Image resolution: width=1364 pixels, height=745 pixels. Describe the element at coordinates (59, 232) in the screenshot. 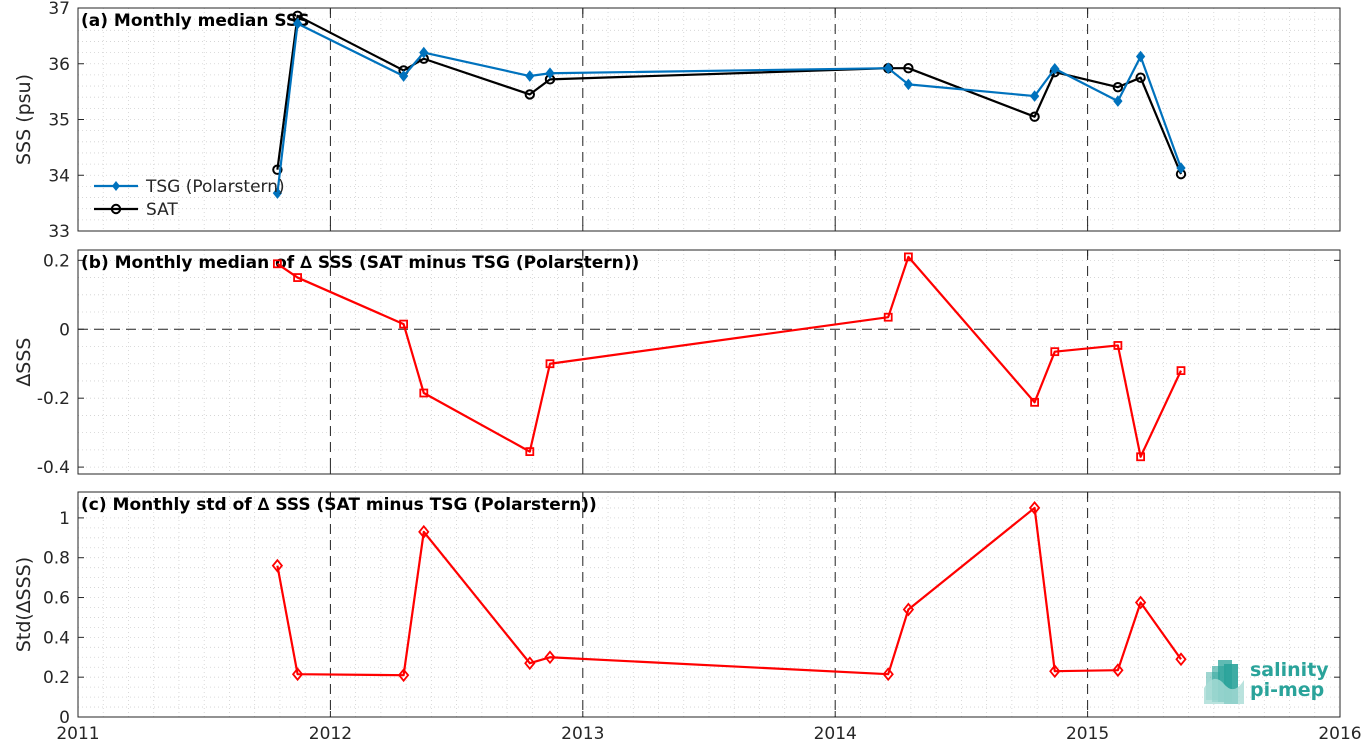

I see `y-tick-label: 33` at that location.